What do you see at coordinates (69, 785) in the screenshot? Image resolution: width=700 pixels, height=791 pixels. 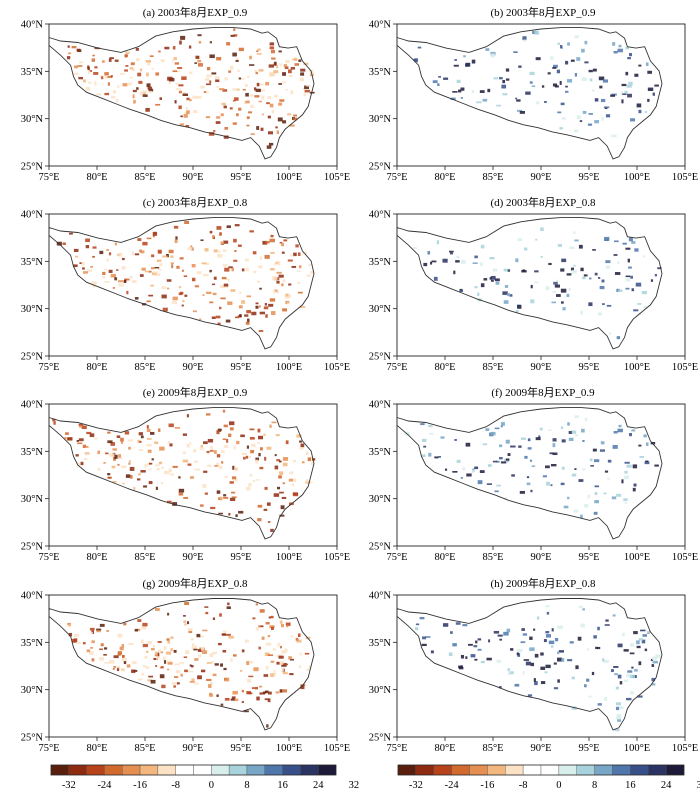 I see `colorbar-tick-label: -32` at bounding box center [69, 785].